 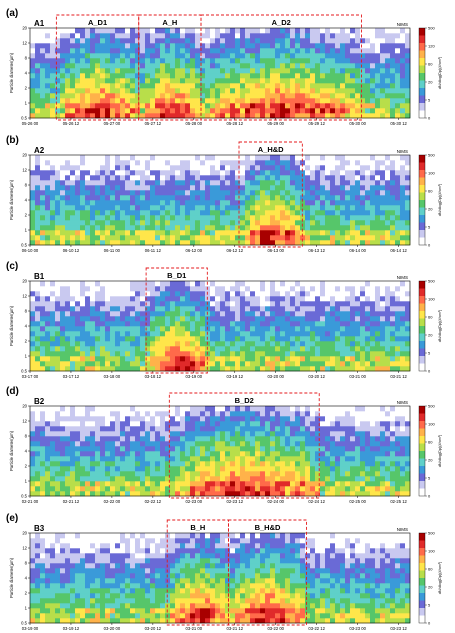 What do you see at coordinates (429, 100) in the screenshot?
I see `colorbar-tick-label: 5` at bounding box center [429, 100].